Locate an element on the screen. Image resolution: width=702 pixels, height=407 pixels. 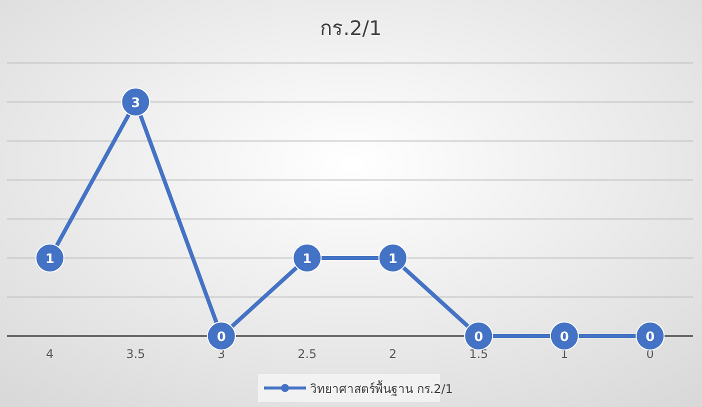
x-tick-label: 1.5 is located at coordinates (478, 354).